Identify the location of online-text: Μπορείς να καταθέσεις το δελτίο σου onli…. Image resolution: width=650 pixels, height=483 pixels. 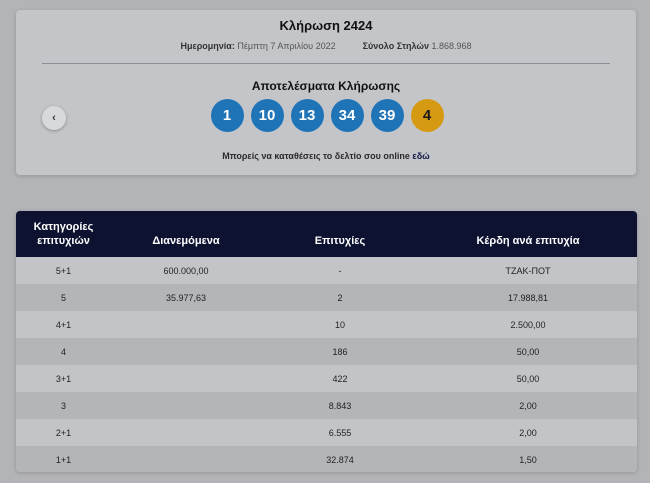
(316, 156).